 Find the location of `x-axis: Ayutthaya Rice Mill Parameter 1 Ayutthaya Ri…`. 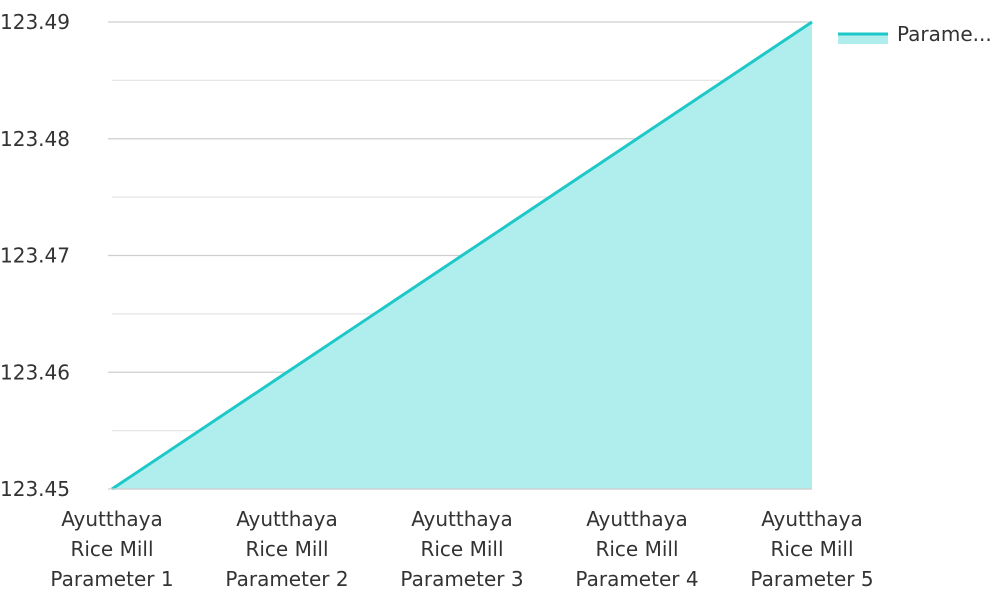

x-axis: Ayutthaya Rice Mill Parameter 1 Ayutthaya Ri… is located at coordinates (462, 539).